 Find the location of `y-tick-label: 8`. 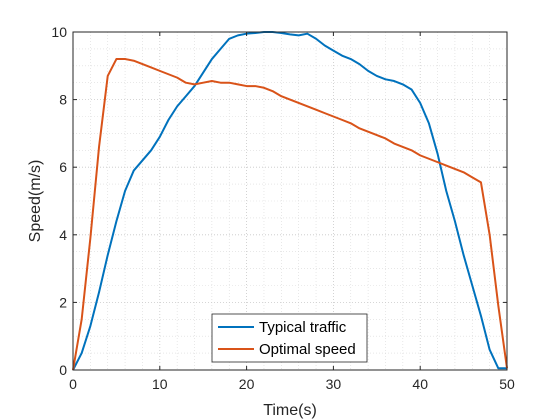

y-tick-label: 8 is located at coordinates (63, 100).